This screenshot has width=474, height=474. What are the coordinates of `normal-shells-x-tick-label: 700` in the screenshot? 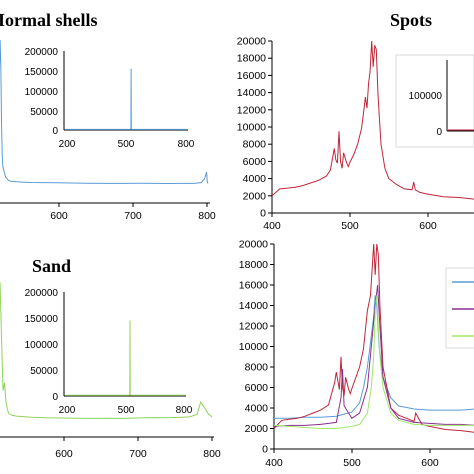 It's located at (133, 216).